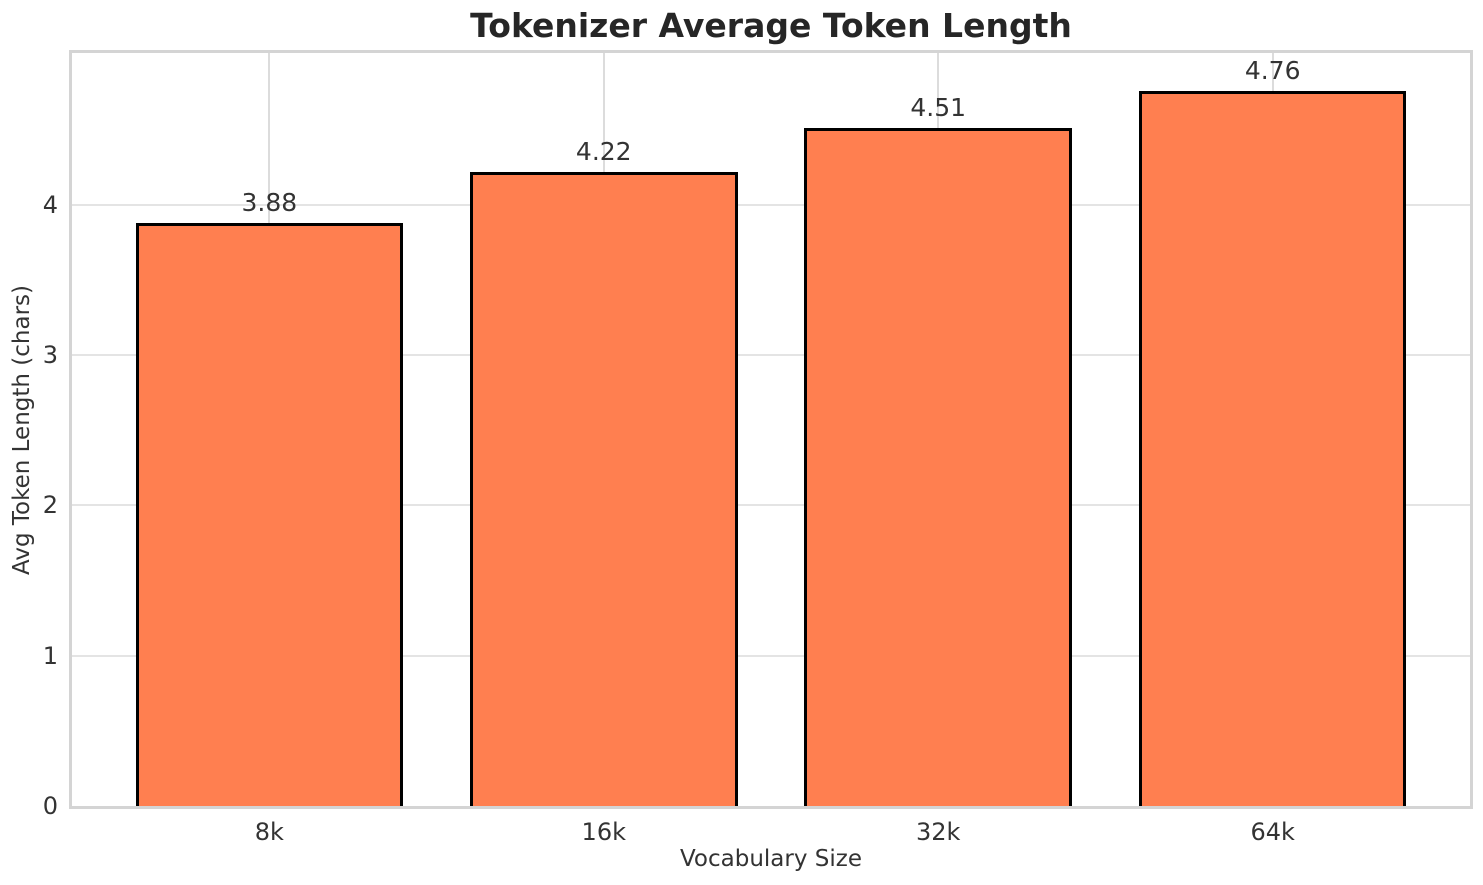  What do you see at coordinates (1272, 448) in the screenshot?
I see `bar-64k` at bounding box center [1272, 448].